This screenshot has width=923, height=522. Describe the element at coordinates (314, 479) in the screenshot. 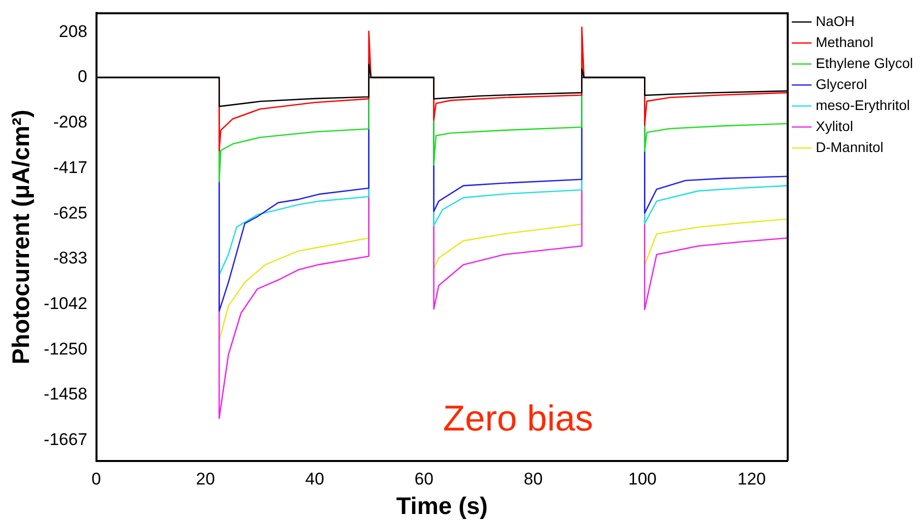

I see `x-tick-label: 40` at that location.